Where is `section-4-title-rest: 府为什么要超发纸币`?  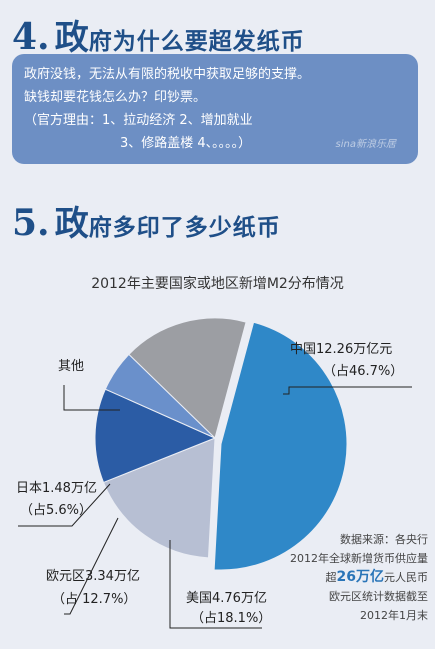
section-4-title-rest: 府为什么要超发纸币 is located at coordinates (196, 42).